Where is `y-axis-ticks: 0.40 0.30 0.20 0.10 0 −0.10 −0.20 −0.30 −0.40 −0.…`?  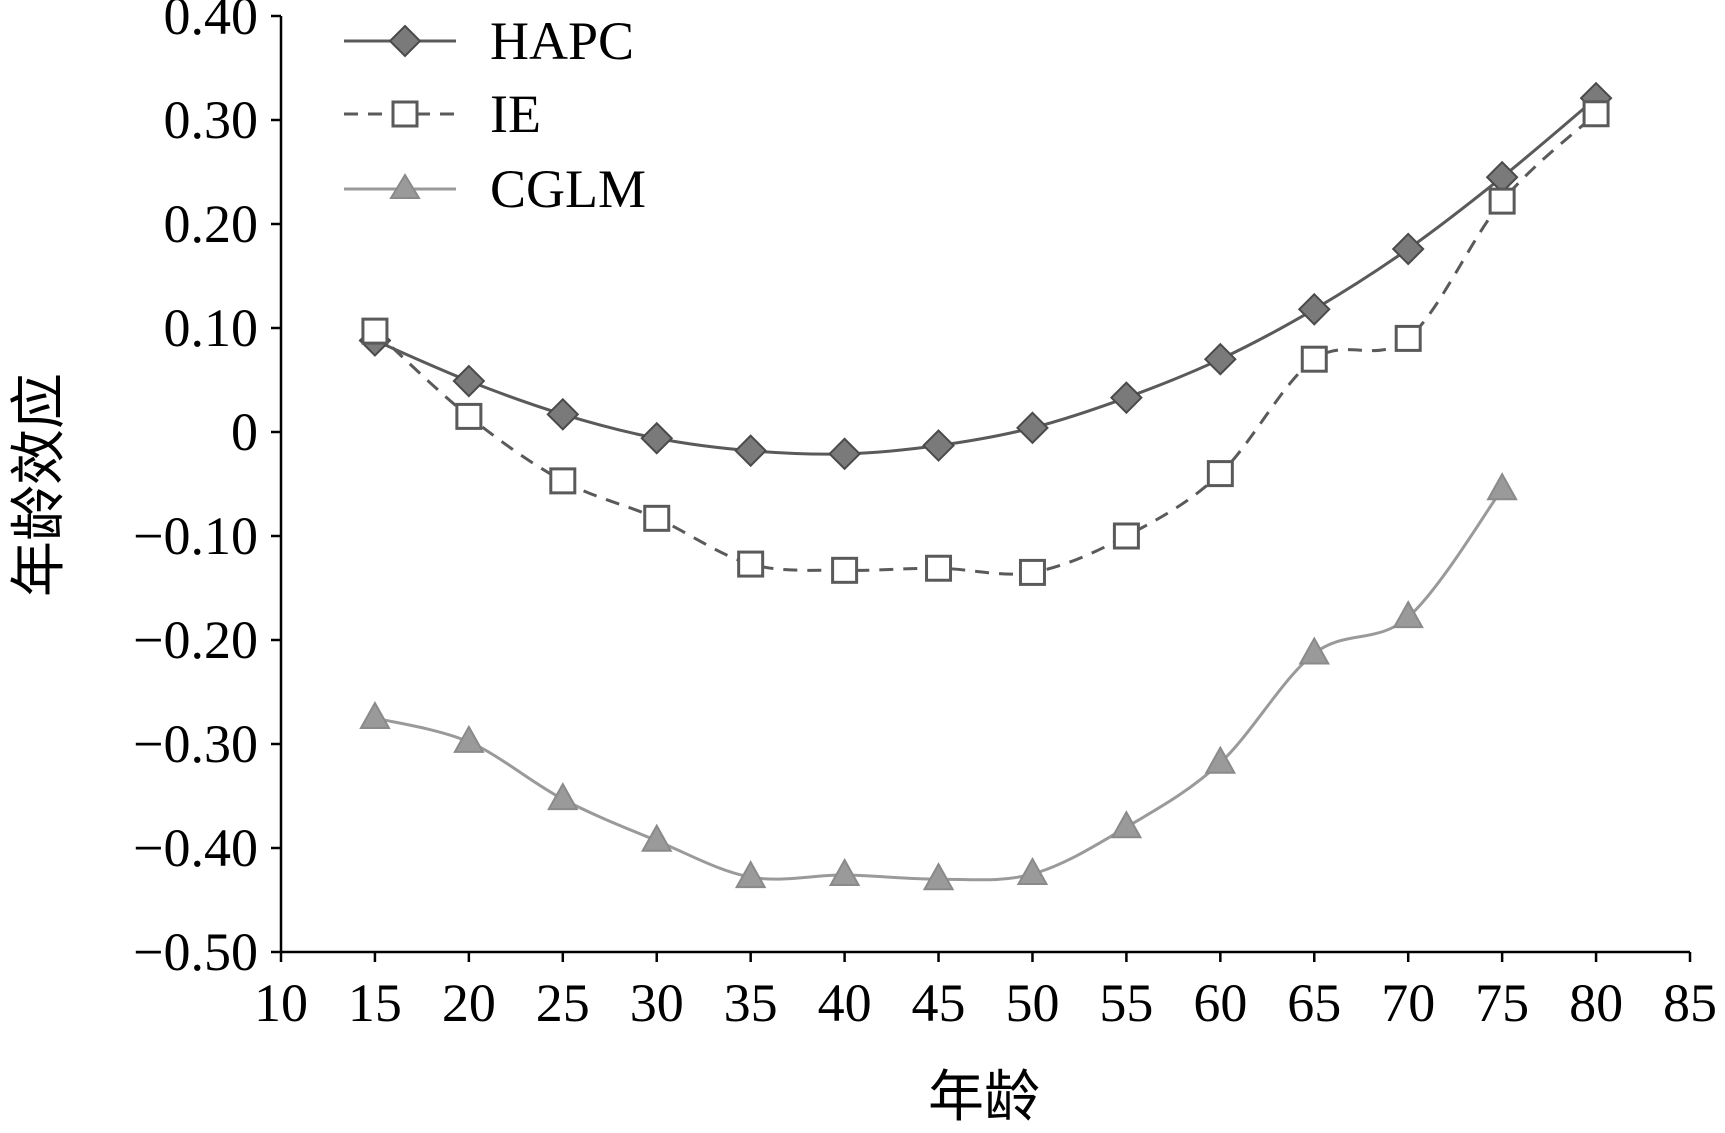 y-axis-ticks: 0.40 0.30 0.20 0.10 0 −0.10 −0.20 −0.30 −0.40 −0.… is located at coordinates (207, 491).